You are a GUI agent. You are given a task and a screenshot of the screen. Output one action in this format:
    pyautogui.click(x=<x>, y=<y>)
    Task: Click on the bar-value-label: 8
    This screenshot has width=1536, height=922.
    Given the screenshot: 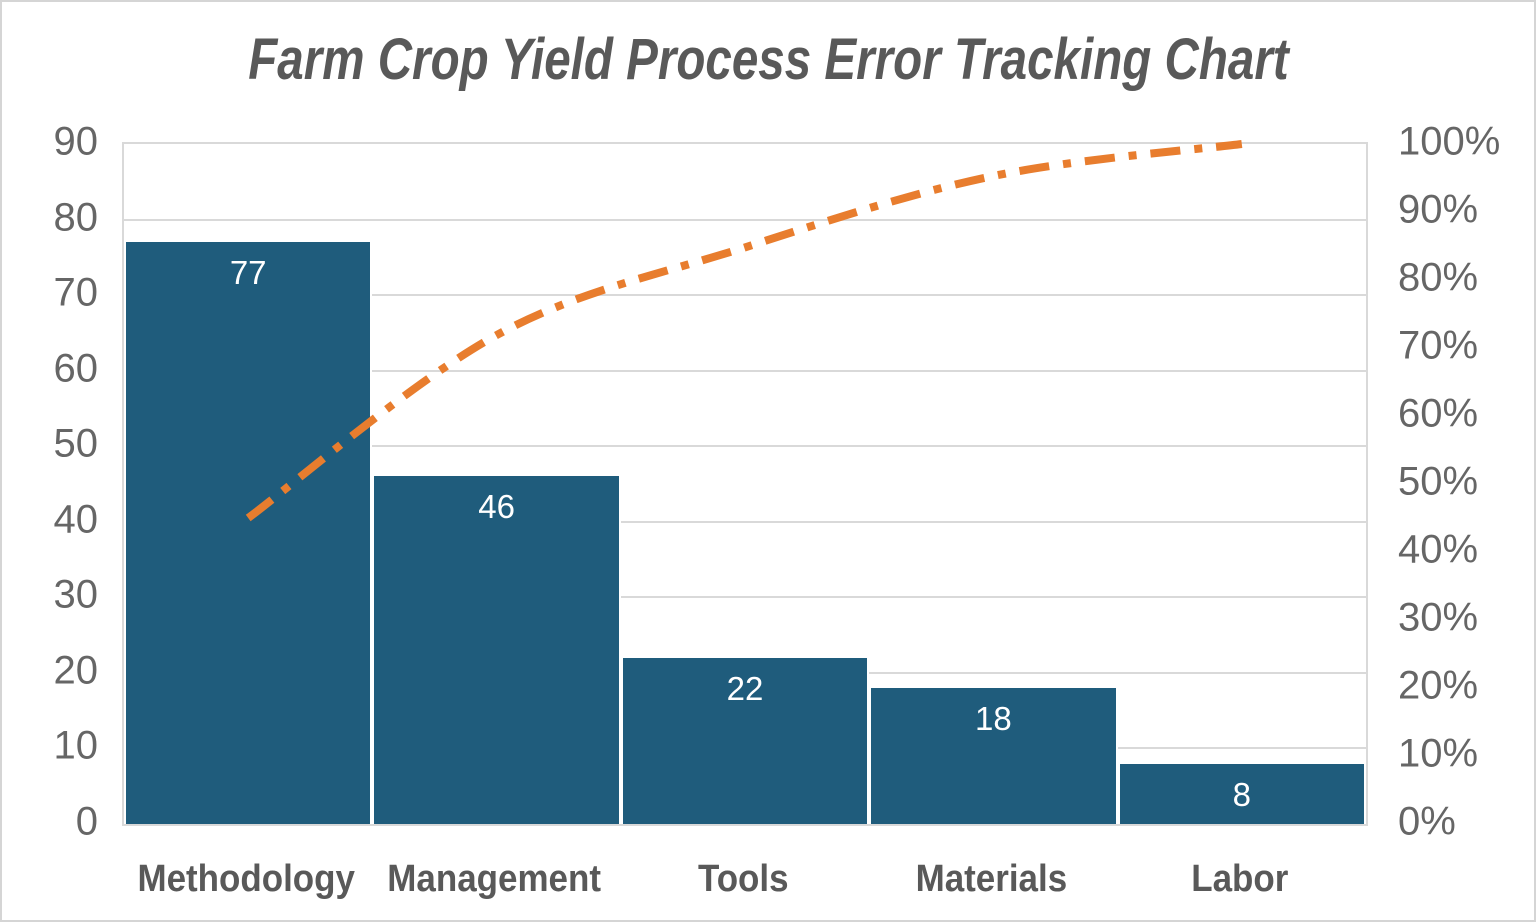 What is the action you would take?
    pyautogui.click(x=1241, y=794)
    